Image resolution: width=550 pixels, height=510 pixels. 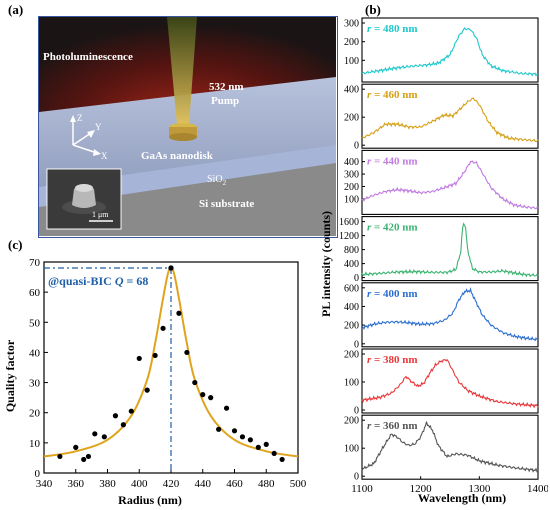 I want to click on nanodisk-label: GaAs nanodisk, so click(x=177, y=156).